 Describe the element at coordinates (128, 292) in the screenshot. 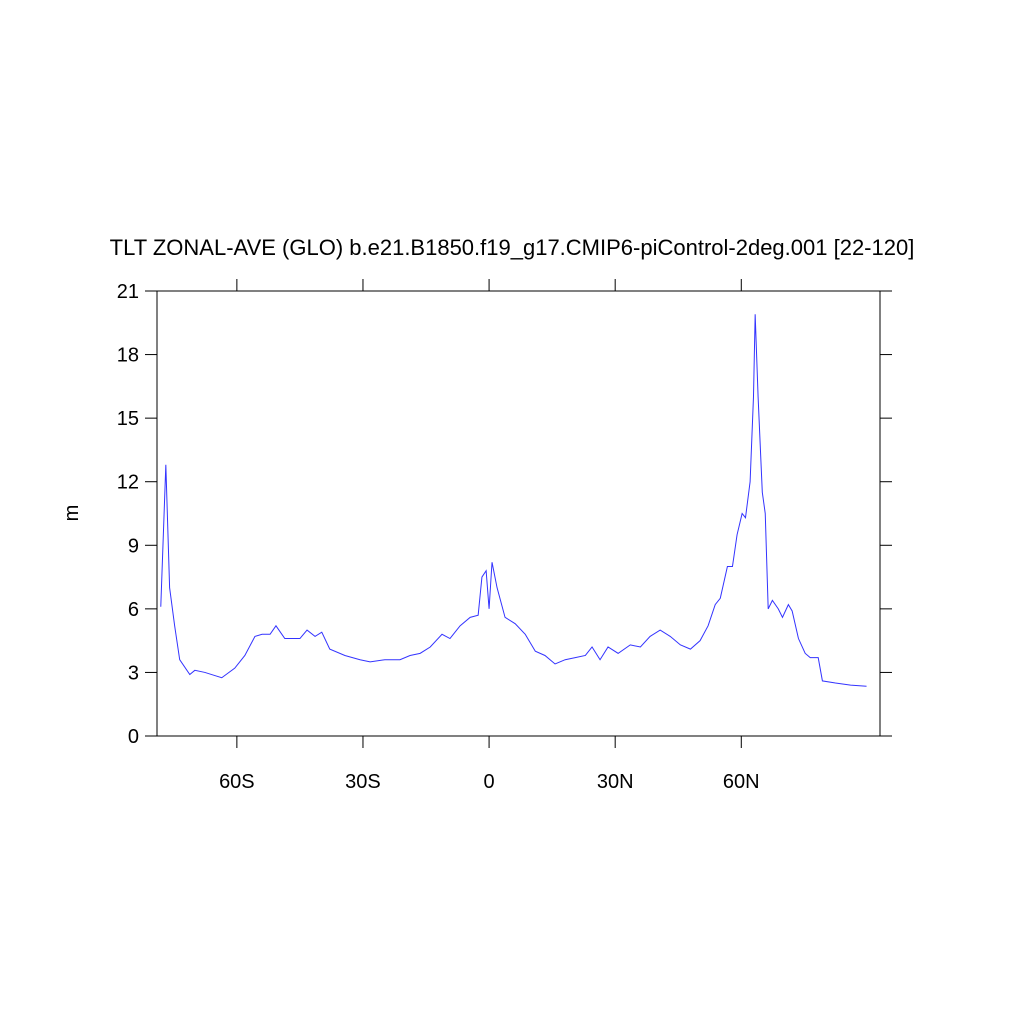

I see `y-tick-label: 21` at that location.